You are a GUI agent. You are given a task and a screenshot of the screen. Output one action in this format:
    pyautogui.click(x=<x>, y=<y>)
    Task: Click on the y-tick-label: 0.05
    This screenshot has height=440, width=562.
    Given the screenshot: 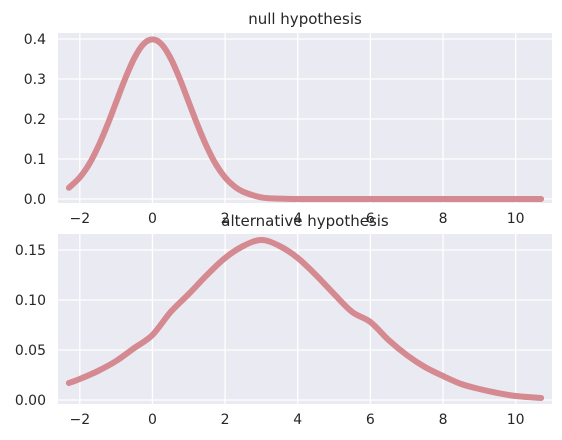 What is the action you would take?
    pyautogui.click(x=30, y=351)
    